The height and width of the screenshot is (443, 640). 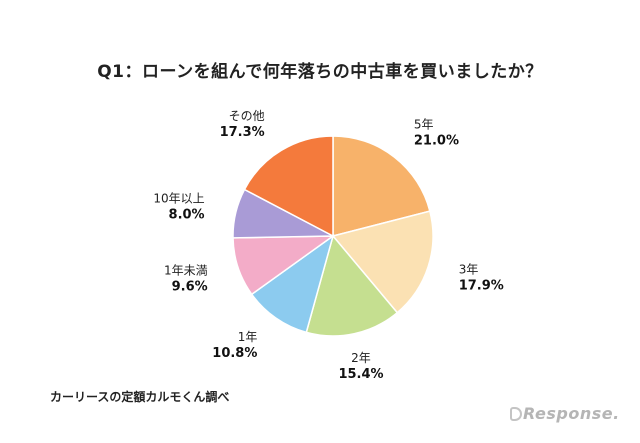 I want to click on slice-label: 10年以上 8.0%, so click(x=178, y=207).